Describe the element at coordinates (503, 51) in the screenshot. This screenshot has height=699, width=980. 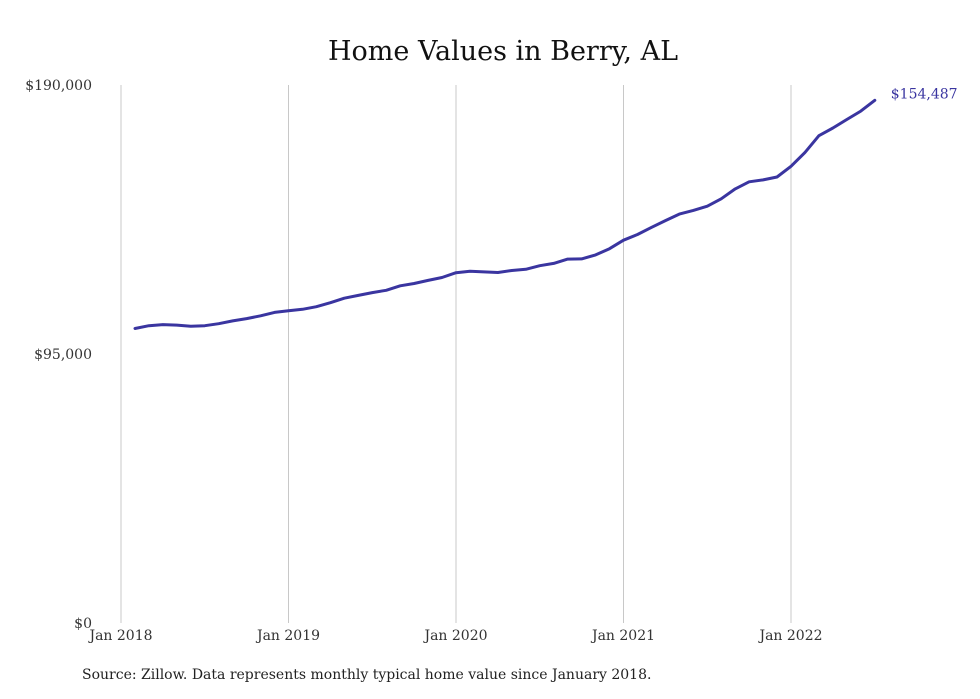
I see `chart-title: Home Values in Berry, AL` at that location.